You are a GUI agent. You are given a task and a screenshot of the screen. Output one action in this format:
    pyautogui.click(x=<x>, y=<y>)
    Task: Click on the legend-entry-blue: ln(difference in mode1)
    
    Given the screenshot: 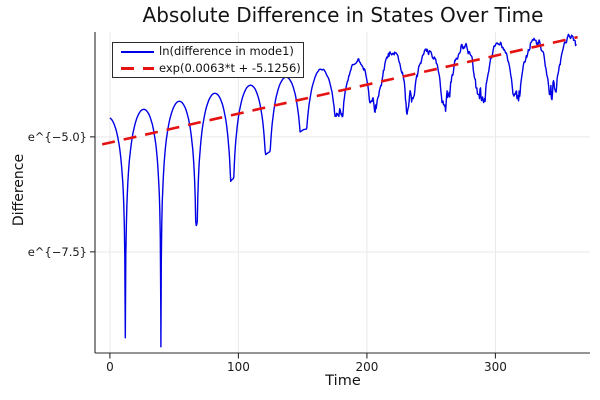 What is the action you would take?
    pyautogui.click(x=208, y=51)
    